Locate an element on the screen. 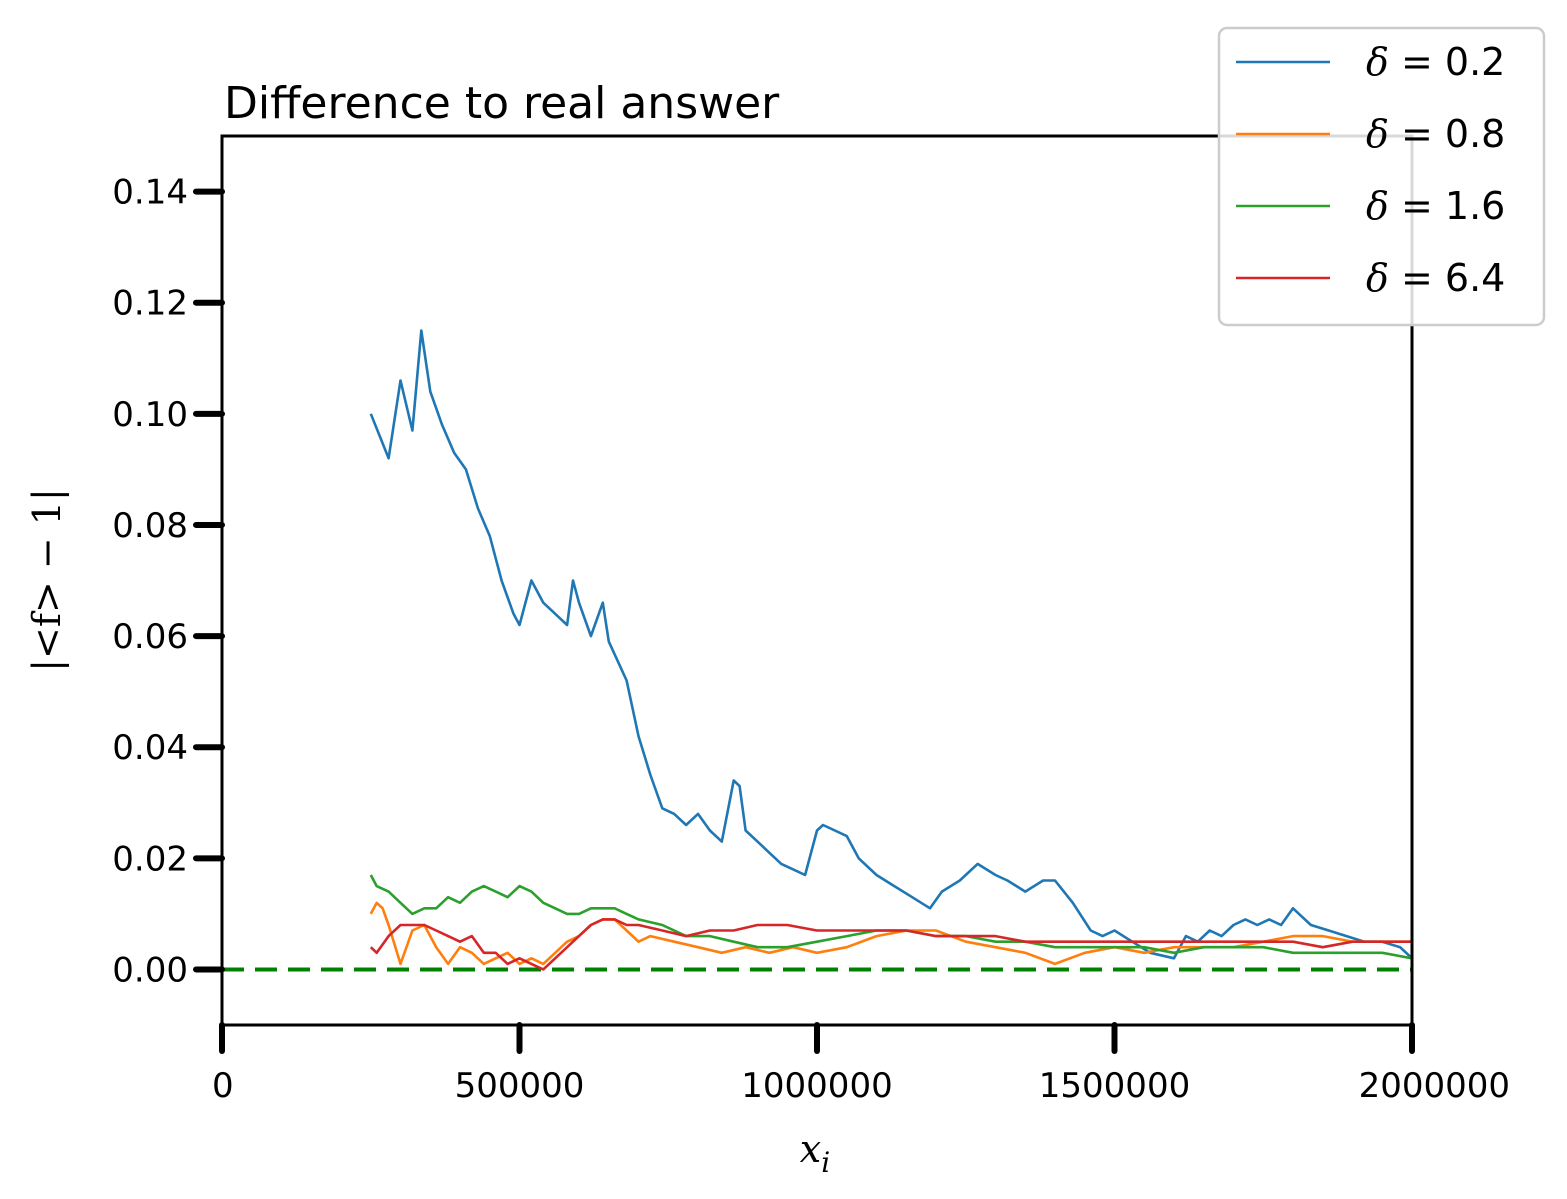  y-tick-label: 0.12 is located at coordinates (150, 304).